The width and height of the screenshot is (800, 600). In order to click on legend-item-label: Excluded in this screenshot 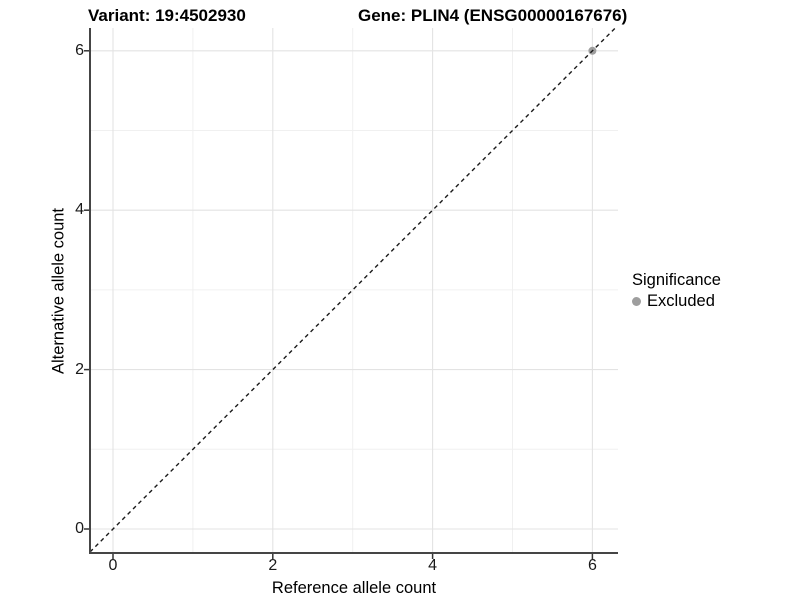, I will do `click(681, 301)`.